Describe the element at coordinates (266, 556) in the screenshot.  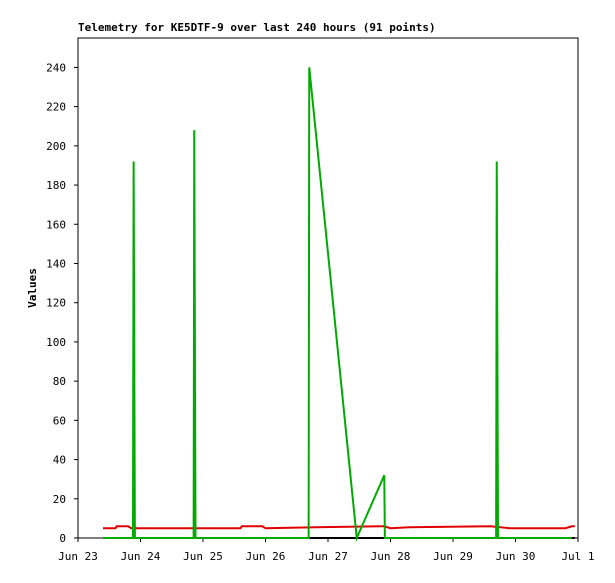
I see `x-tick-label: Jun 26` at that location.